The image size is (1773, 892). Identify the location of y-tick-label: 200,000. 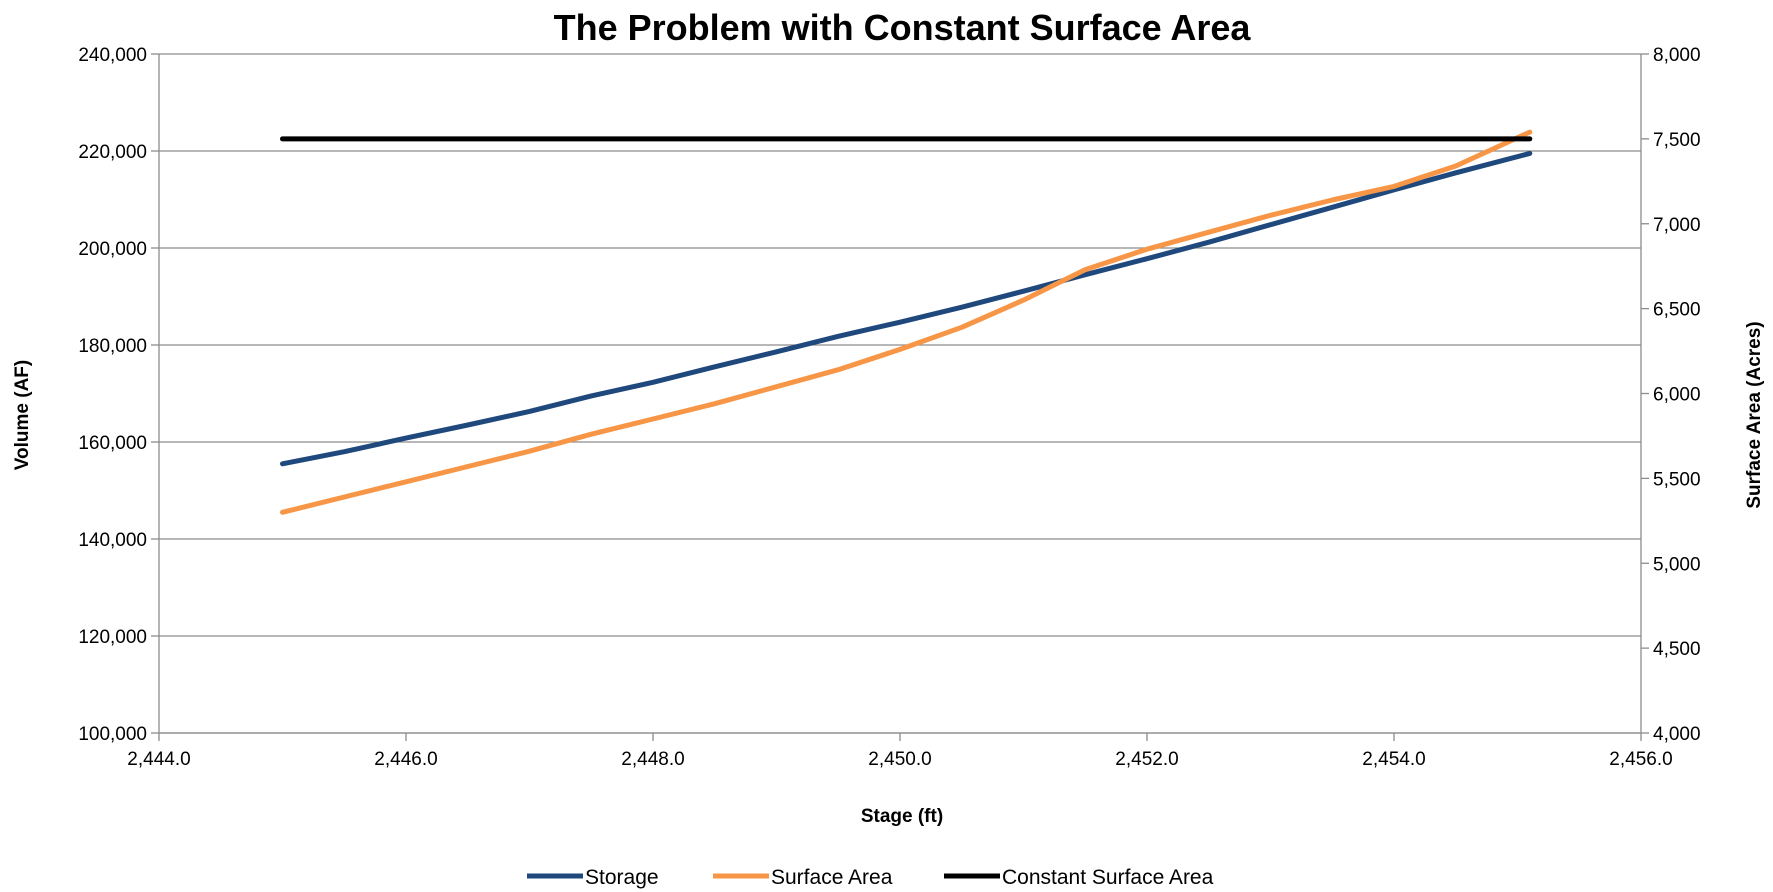
(112, 249).